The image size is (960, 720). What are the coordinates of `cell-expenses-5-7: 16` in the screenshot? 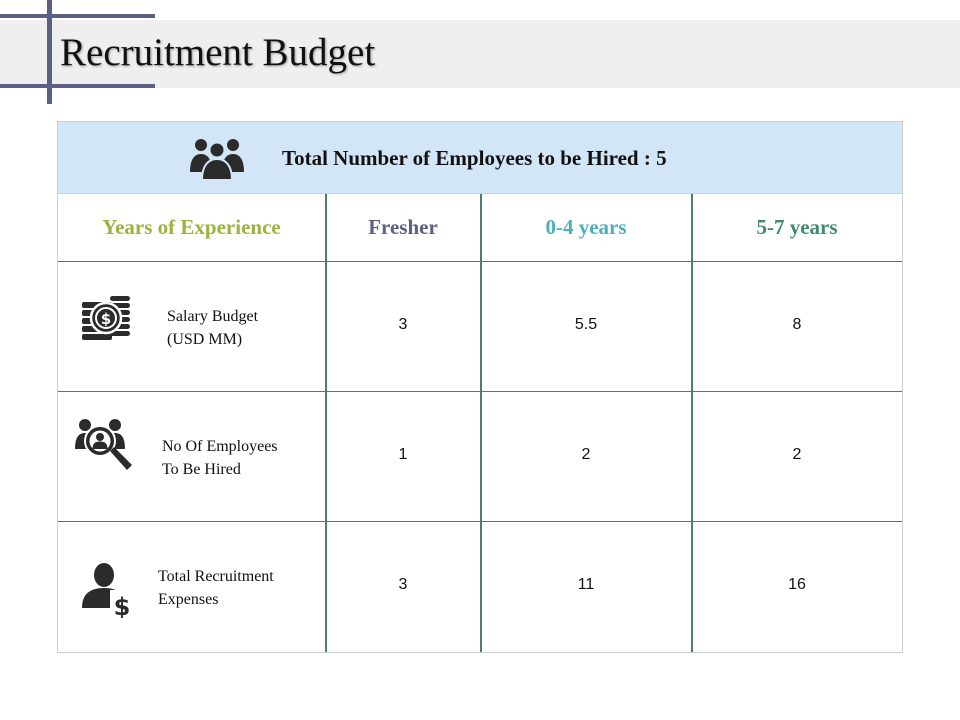 It's located at (797, 584).